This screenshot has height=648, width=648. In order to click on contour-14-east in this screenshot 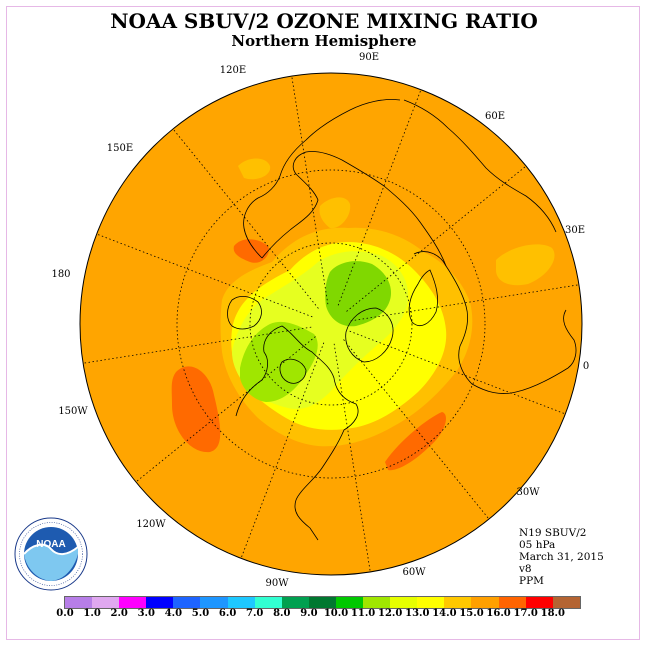, I will do `click(525, 265)`.